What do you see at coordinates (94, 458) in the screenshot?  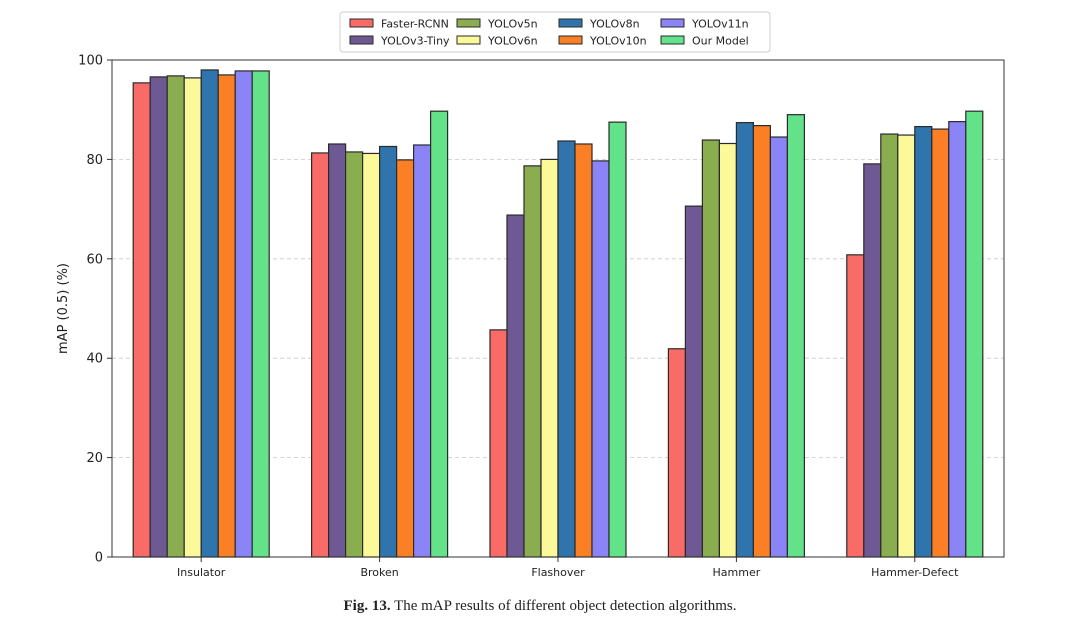 I see `y-tick-label: 20` at bounding box center [94, 458].